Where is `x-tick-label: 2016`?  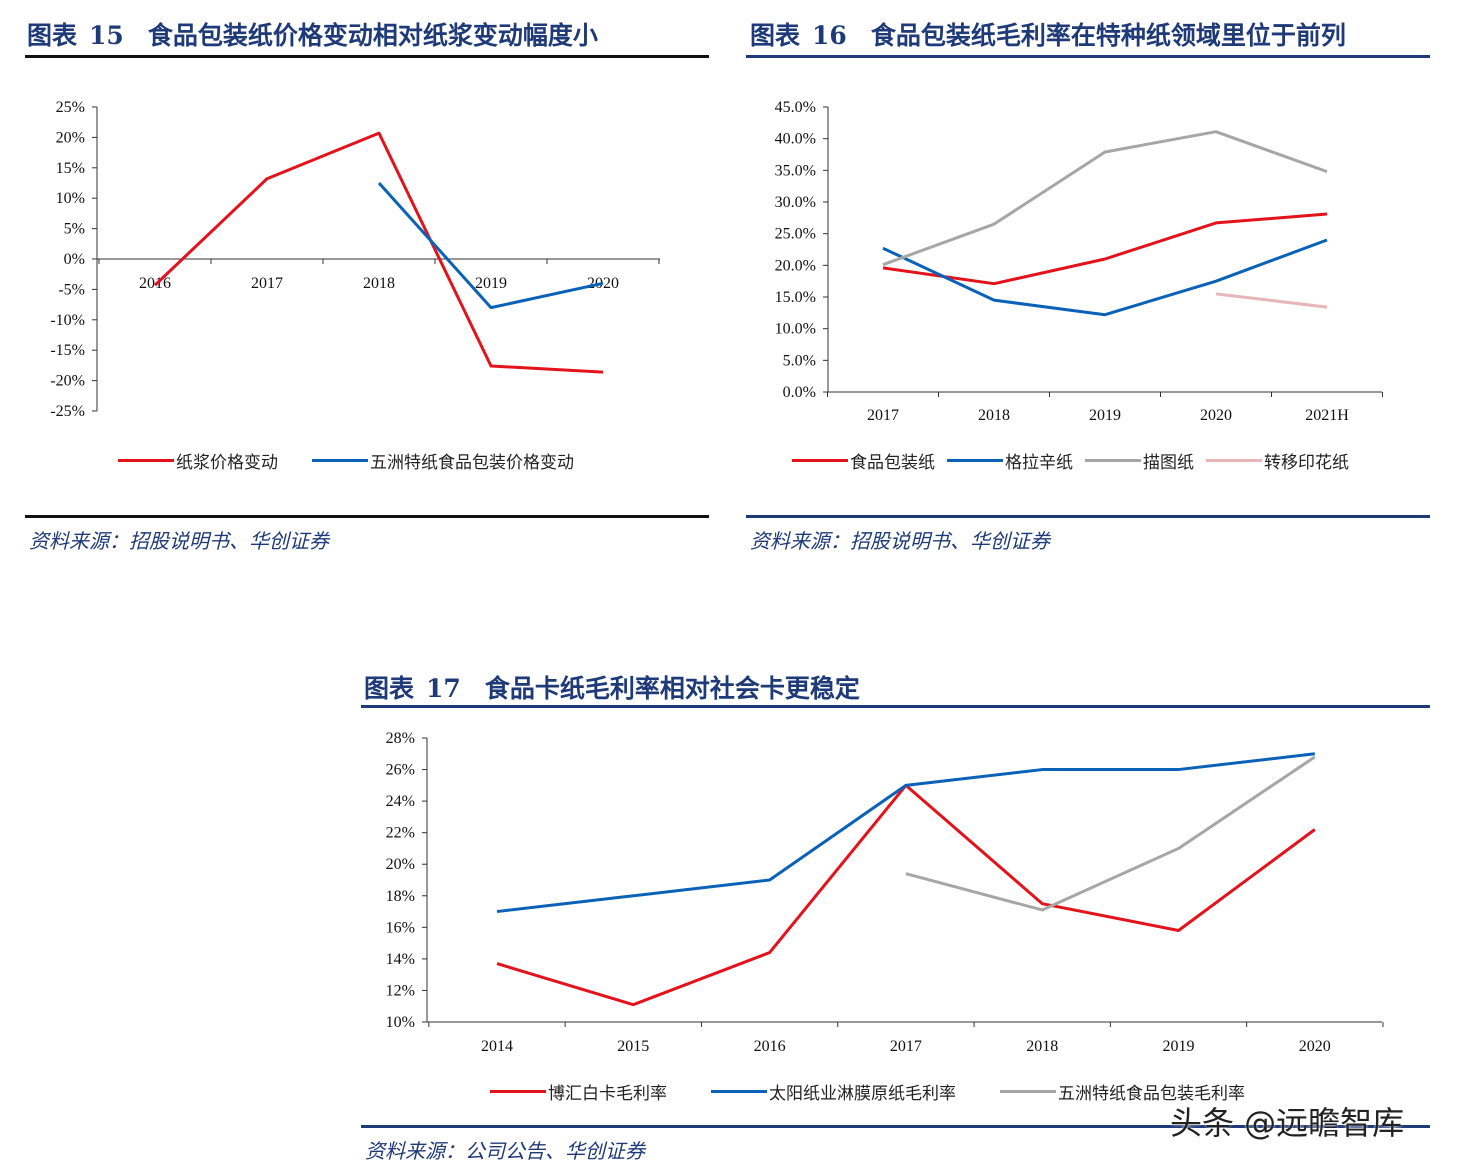
x-tick-label: 2016 is located at coordinates (770, 1046).